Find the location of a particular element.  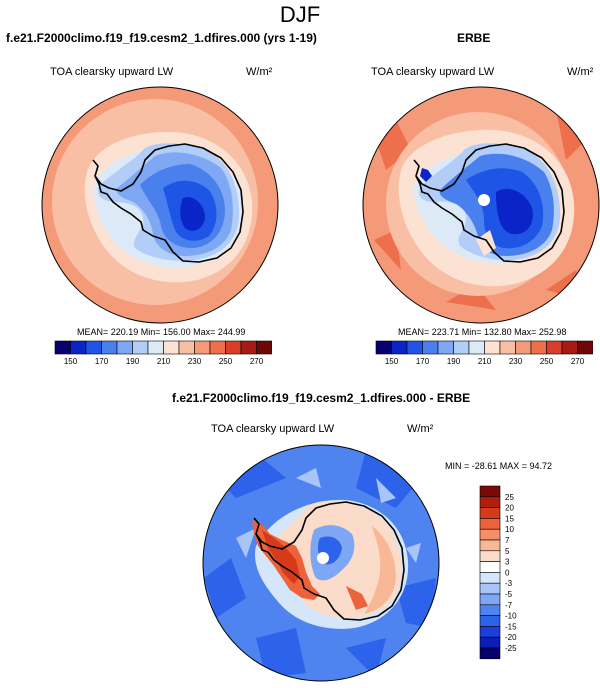

model-units: W/m² is located at coordinates (259, 72).